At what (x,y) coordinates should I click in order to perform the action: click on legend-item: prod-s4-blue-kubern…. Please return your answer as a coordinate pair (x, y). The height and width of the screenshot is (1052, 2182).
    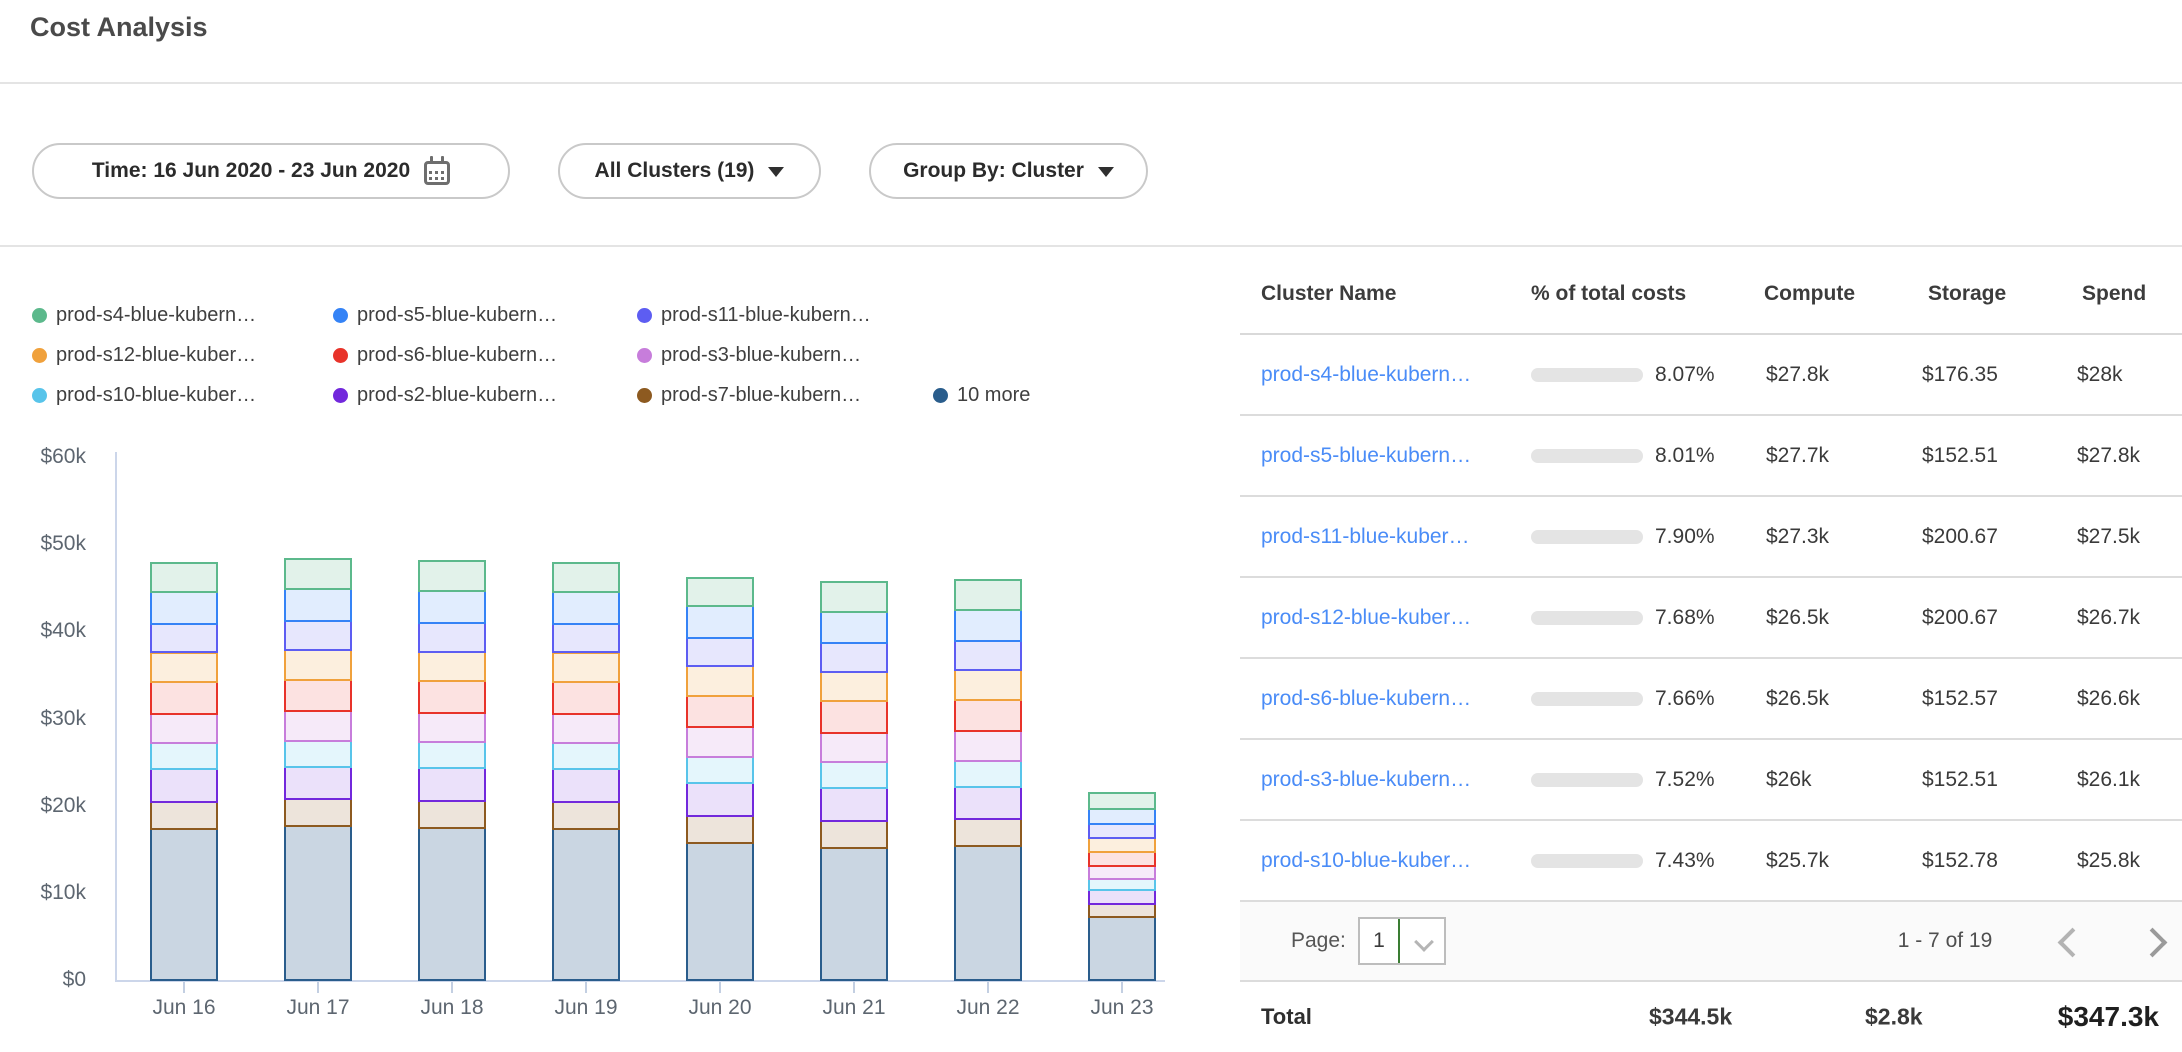
    Looking at the image, I should click on (144, 315).